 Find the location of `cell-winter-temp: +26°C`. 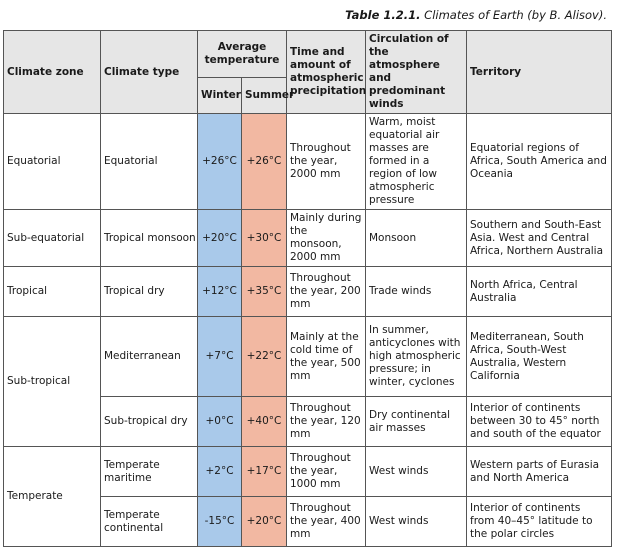

cell-winter-temp: +26°C is located at coordinates (219, 161).